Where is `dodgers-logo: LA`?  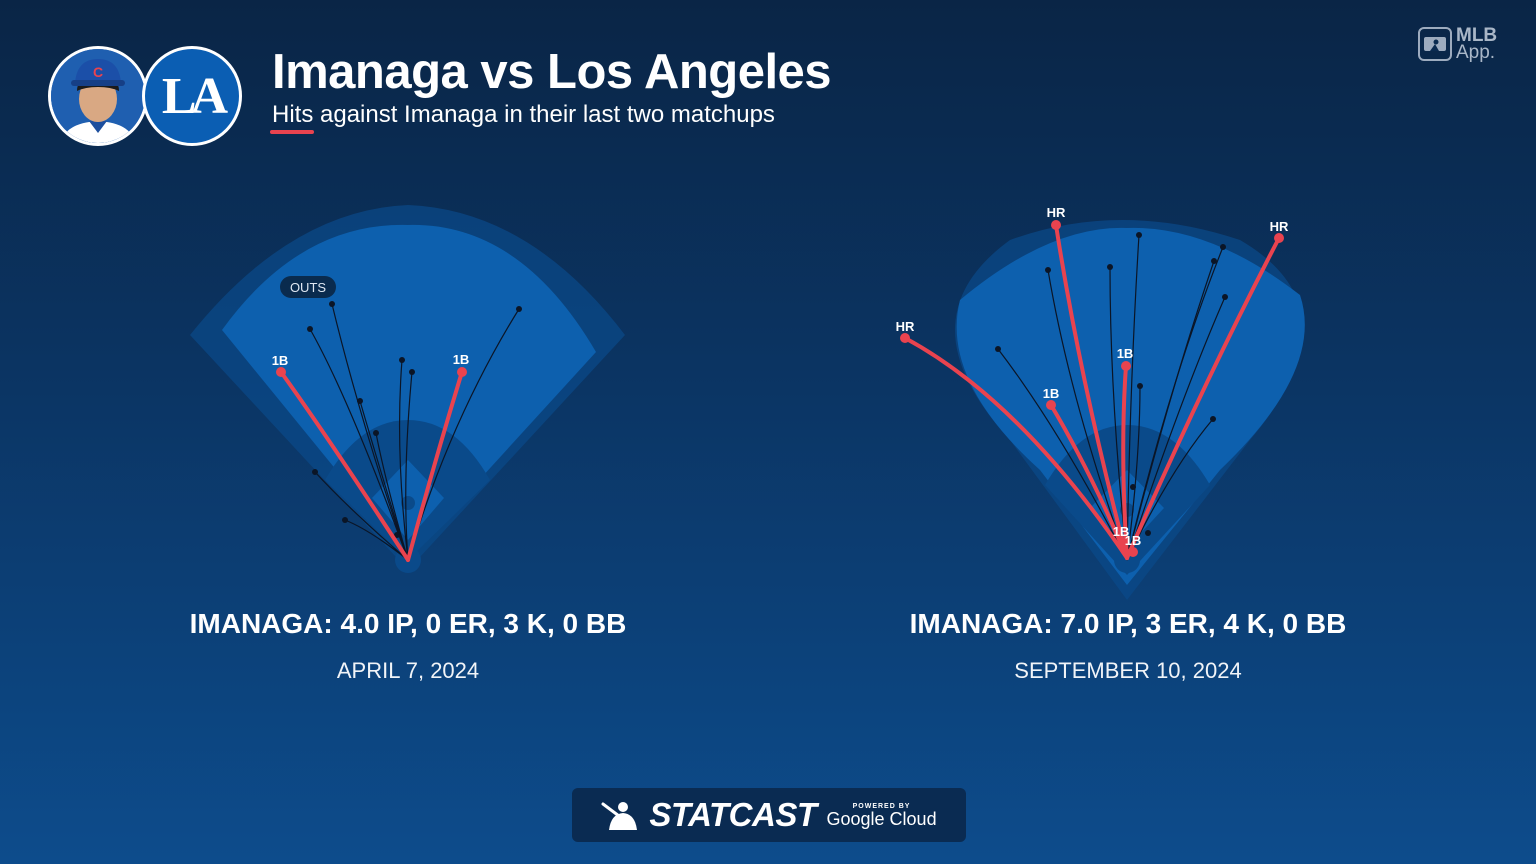
dodgers-logo: LA is located at coordinates (192, 96).